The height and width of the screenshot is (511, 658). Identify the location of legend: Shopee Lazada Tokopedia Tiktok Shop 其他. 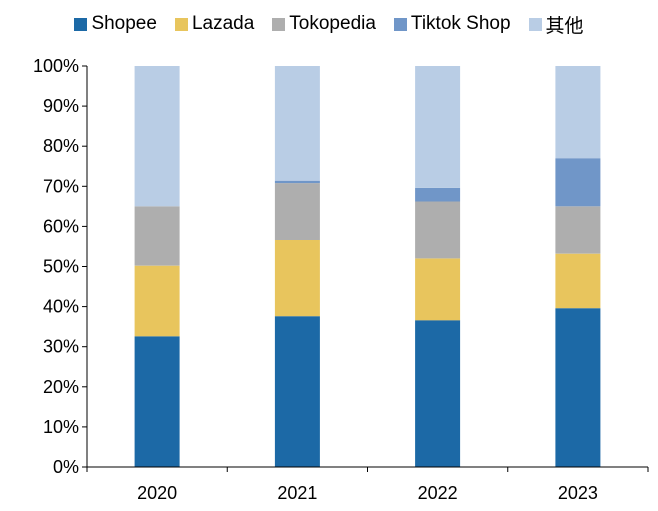
(329, 24).